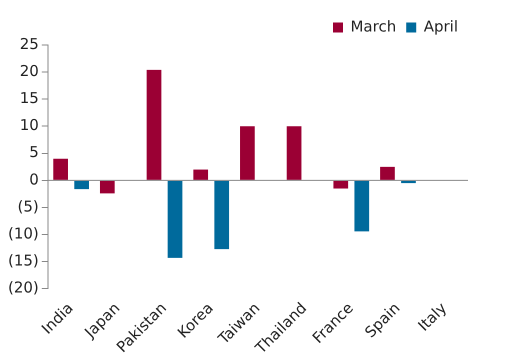 The image size is (508, 361). I want to click on y-tick-label: (15), so click(23, 261).